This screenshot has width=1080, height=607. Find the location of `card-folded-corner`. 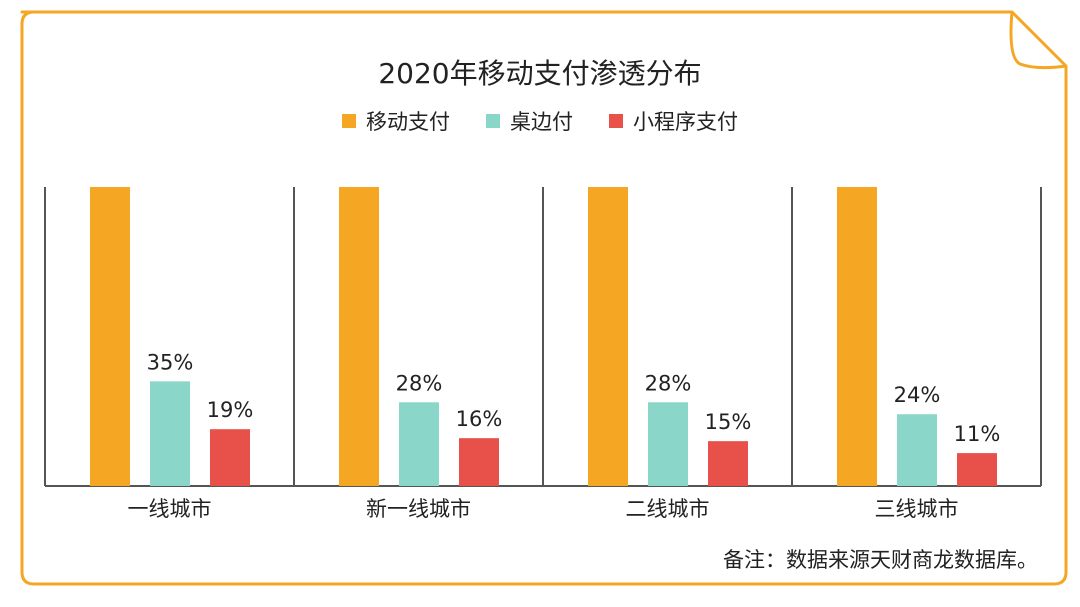

card-folded-corner is located at coordinates (1038, 40).